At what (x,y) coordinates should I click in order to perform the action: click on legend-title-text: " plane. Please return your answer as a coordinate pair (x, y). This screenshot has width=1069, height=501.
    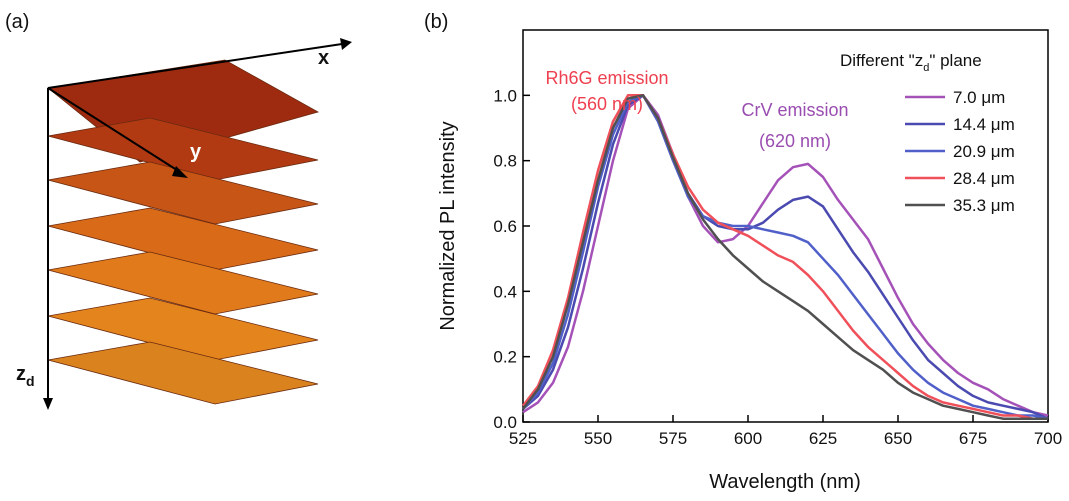
    Looking at the image, I should click on (955, 60).